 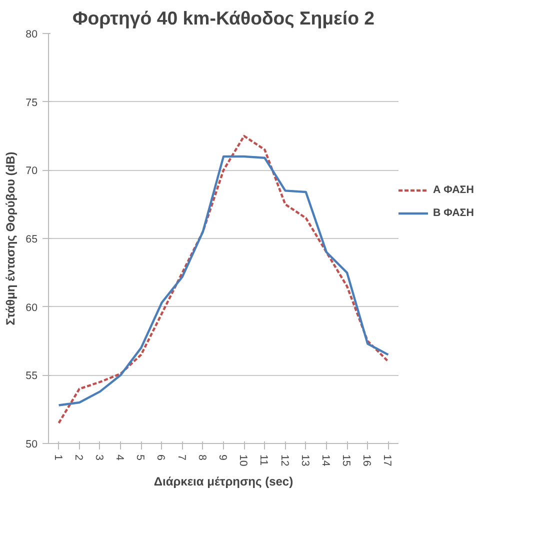 I want to click on x-tick-label: 8, so click(x=202, y=457).